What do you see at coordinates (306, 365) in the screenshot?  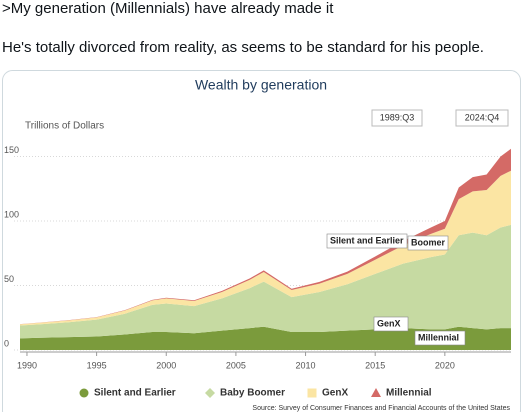 I see `x-tick-label: 2010` at bounding box center [306, 365].